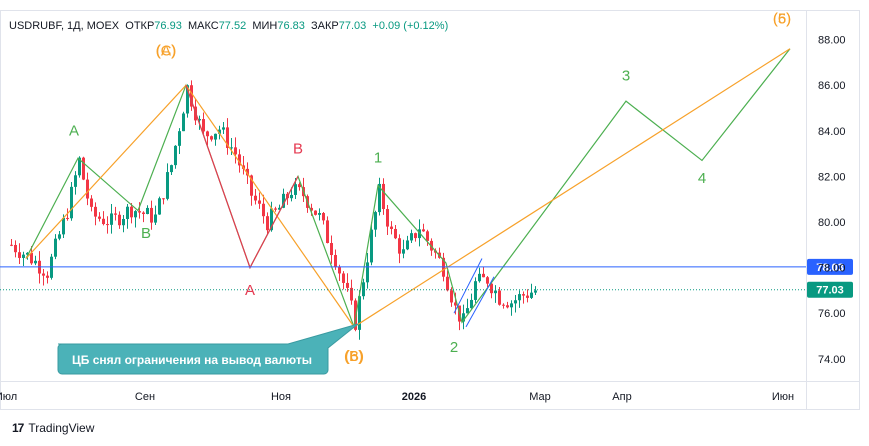 This screenshot has width=869, height=446. I want to click on high-label: МАКС, so click(203, 26).